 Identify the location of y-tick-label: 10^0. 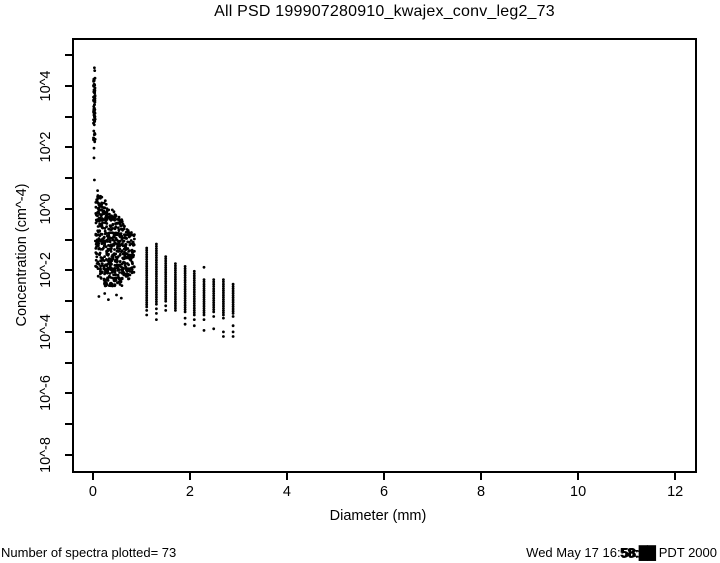
(46, 209).